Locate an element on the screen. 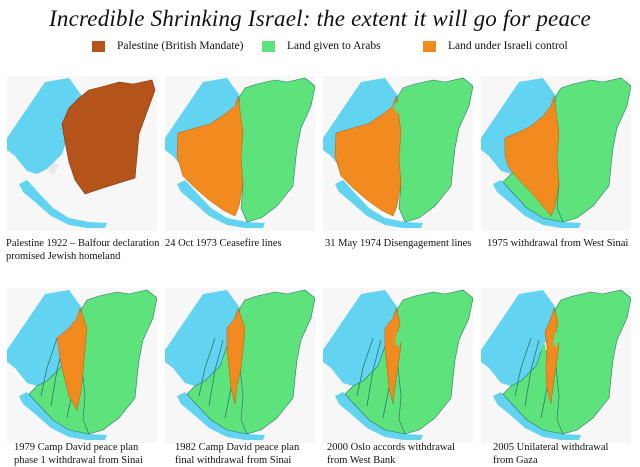  golan-strip is located at coordinates (397, 108).